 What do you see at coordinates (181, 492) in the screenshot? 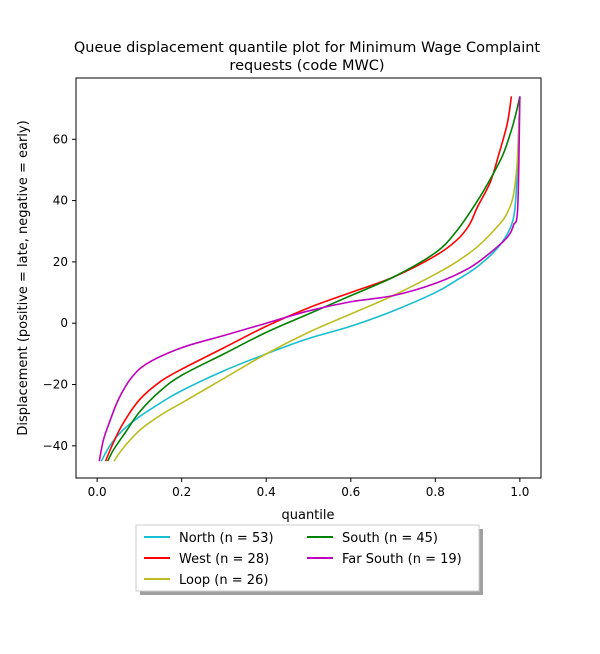
I see `x-tick-label: 0.2` at bounding box center [181, 492].